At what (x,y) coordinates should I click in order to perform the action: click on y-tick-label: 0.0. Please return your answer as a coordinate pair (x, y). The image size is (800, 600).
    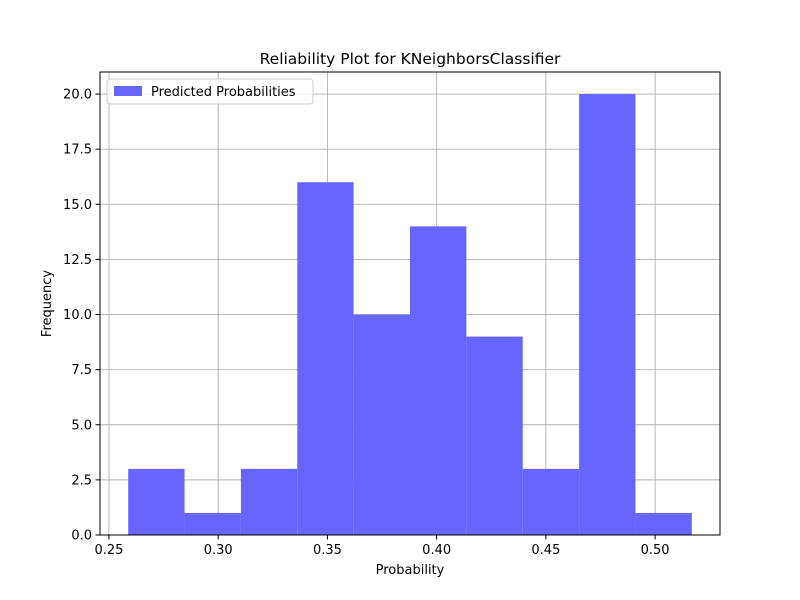
    Looking at the image, I should click on (81, 536).